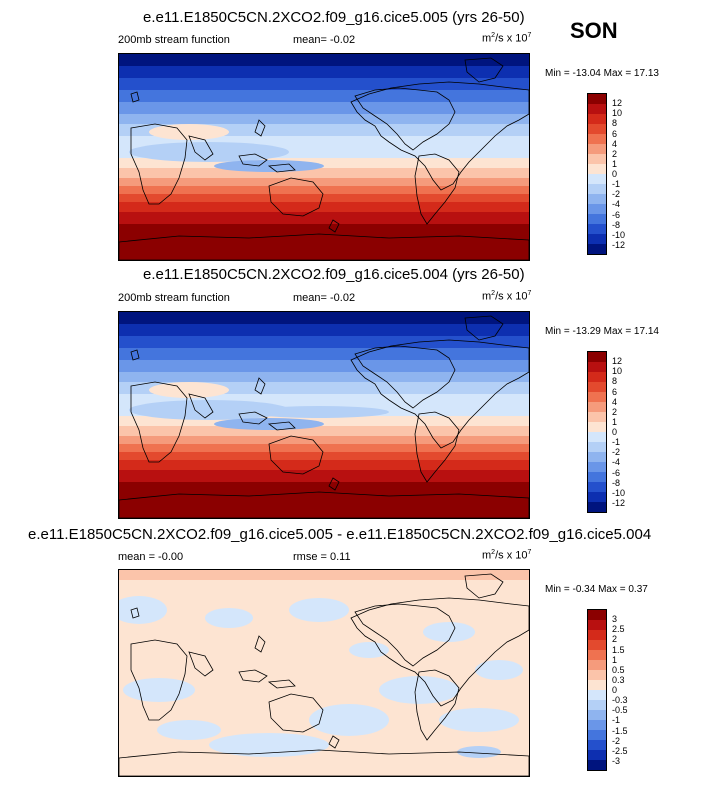 Image resolution: width=716 pixels, height=786 pixels. Describe the element at coordinates (615, 143) in the screenshot. I see `colorbar-tick-label: 4` at that location.